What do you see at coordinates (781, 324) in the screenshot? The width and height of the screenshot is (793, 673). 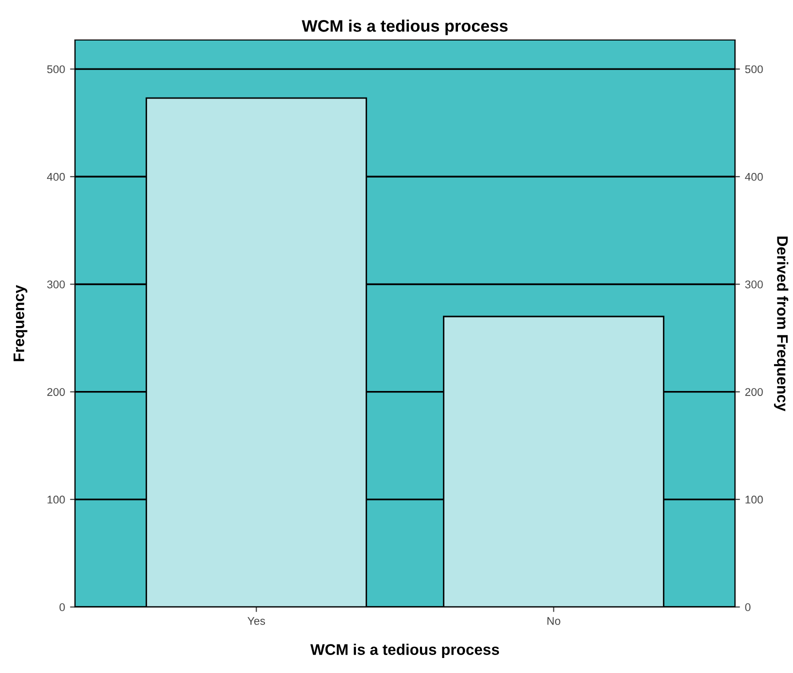 I see `y2-axis-title: Derived from Frequency` at bounding box center [781, 324].